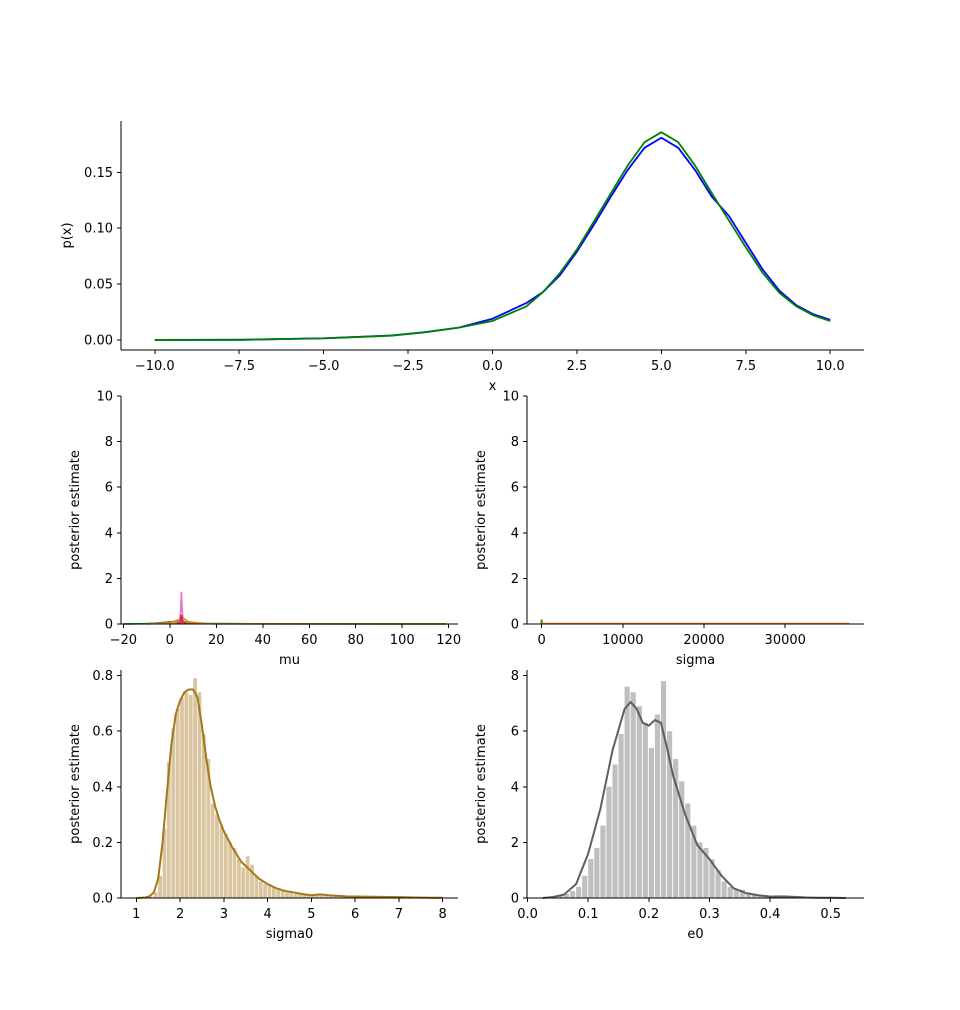 The width and height of the screenshot is (960, 1010). Describe the element at coordinates (481, 784) in the screenshot. I see `e0-y-label: posterior estimate` at that location.